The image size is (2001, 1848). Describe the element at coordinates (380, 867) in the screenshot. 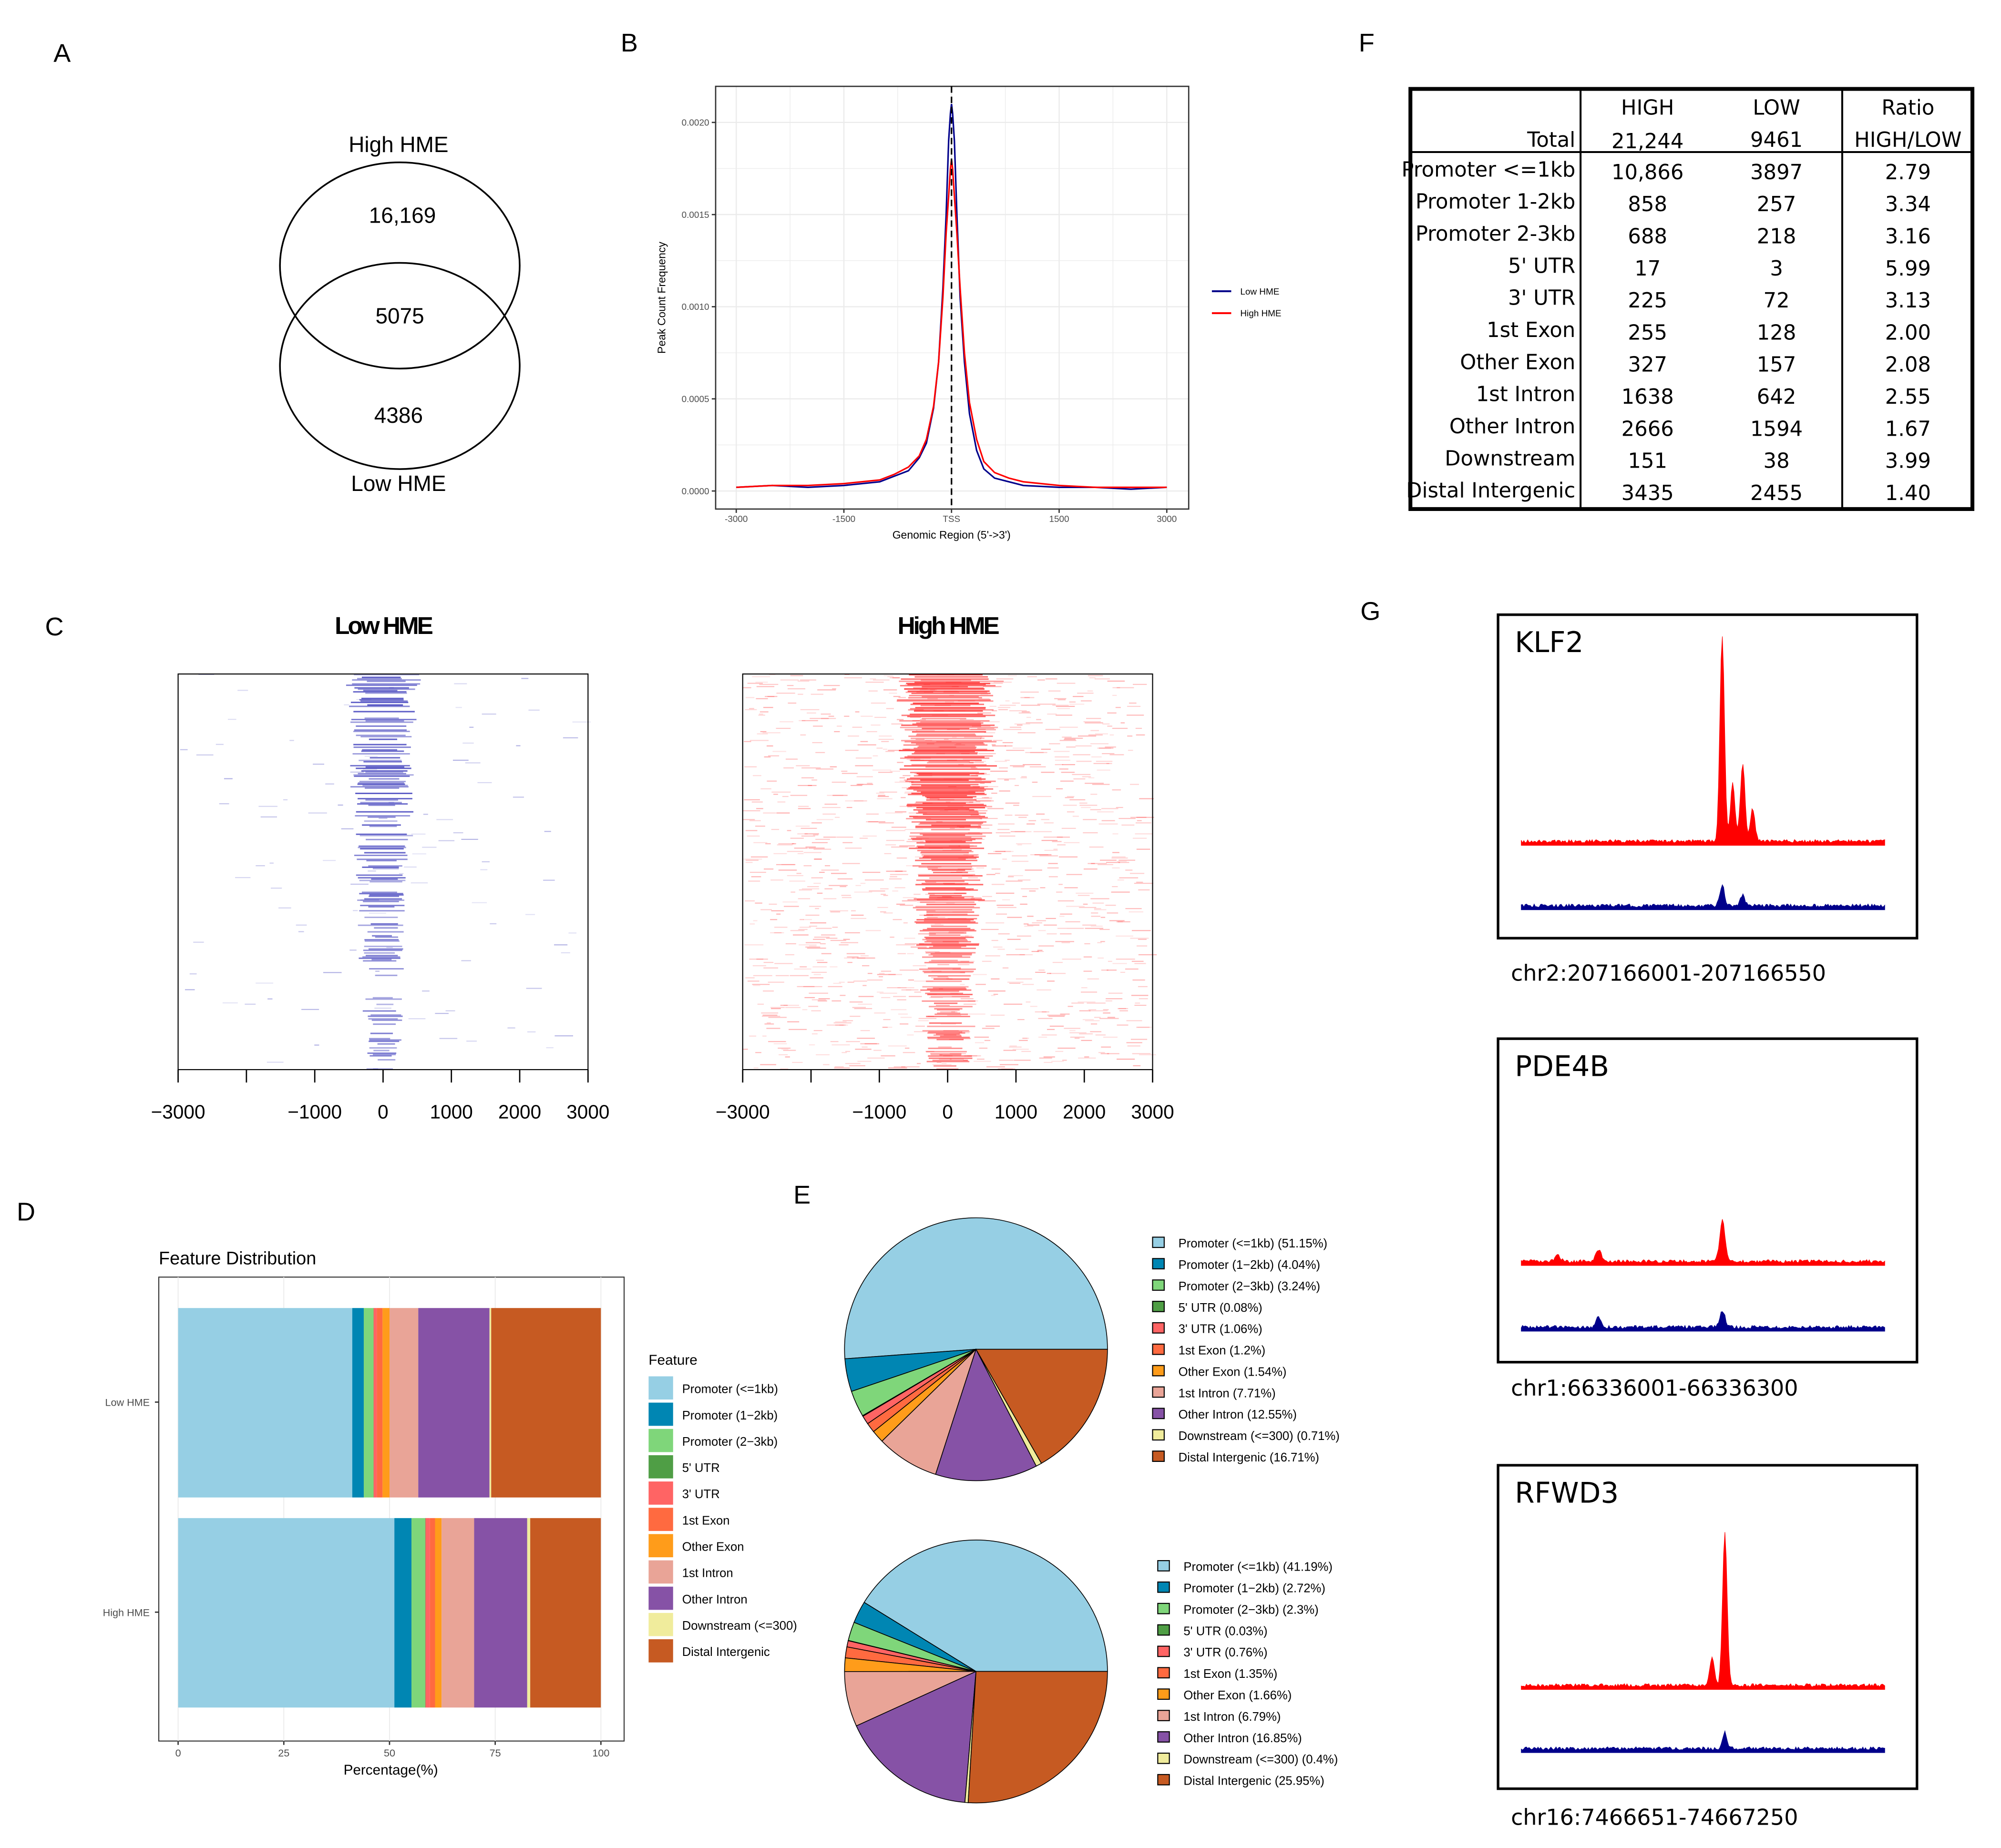

I see `heatmap-low-hme: Low HME−3000 −1000 0 1000 2000 3000` at that location.